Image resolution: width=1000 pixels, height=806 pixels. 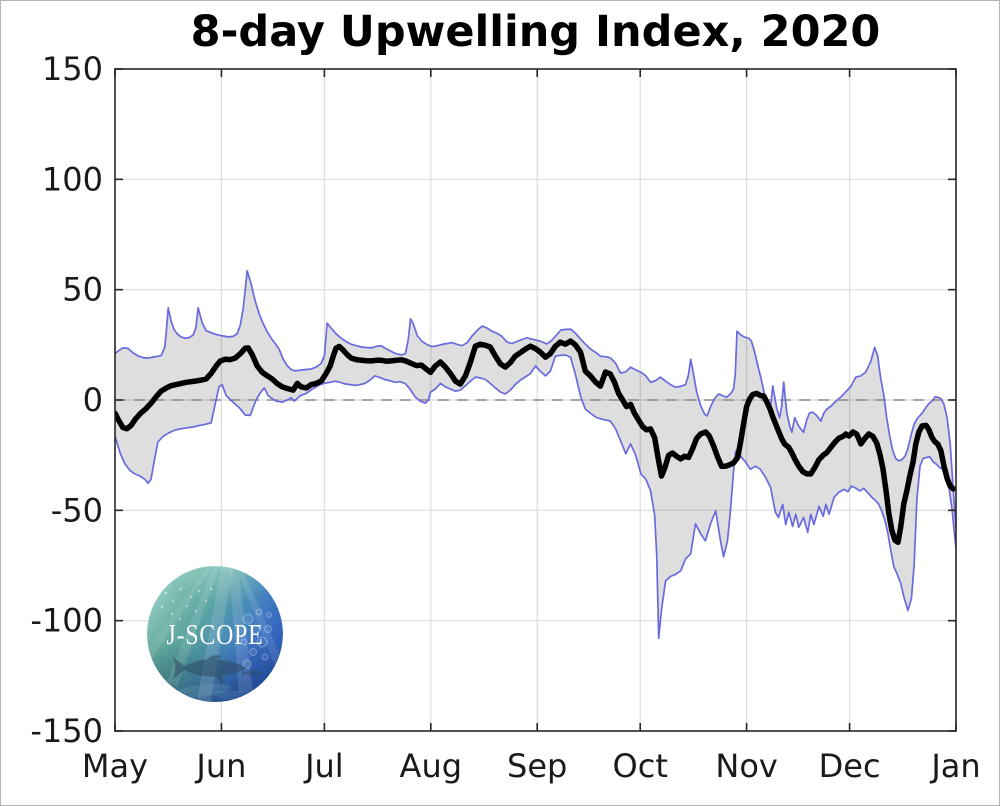 I want to click on x-tick-label: Oct, so click(x=640, y=766).